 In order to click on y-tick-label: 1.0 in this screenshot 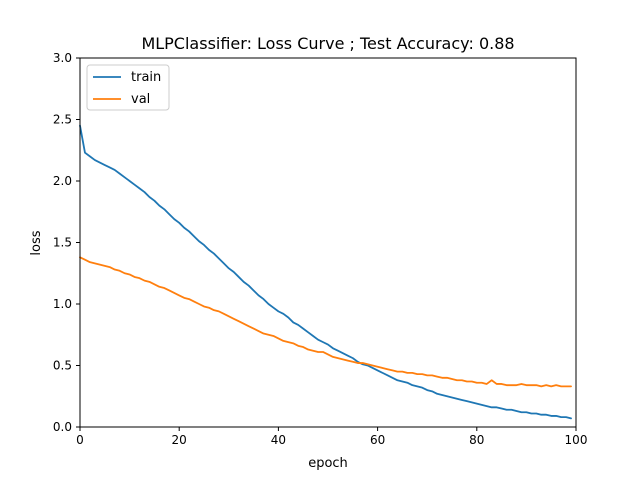, I will do `click(62, 304)`.